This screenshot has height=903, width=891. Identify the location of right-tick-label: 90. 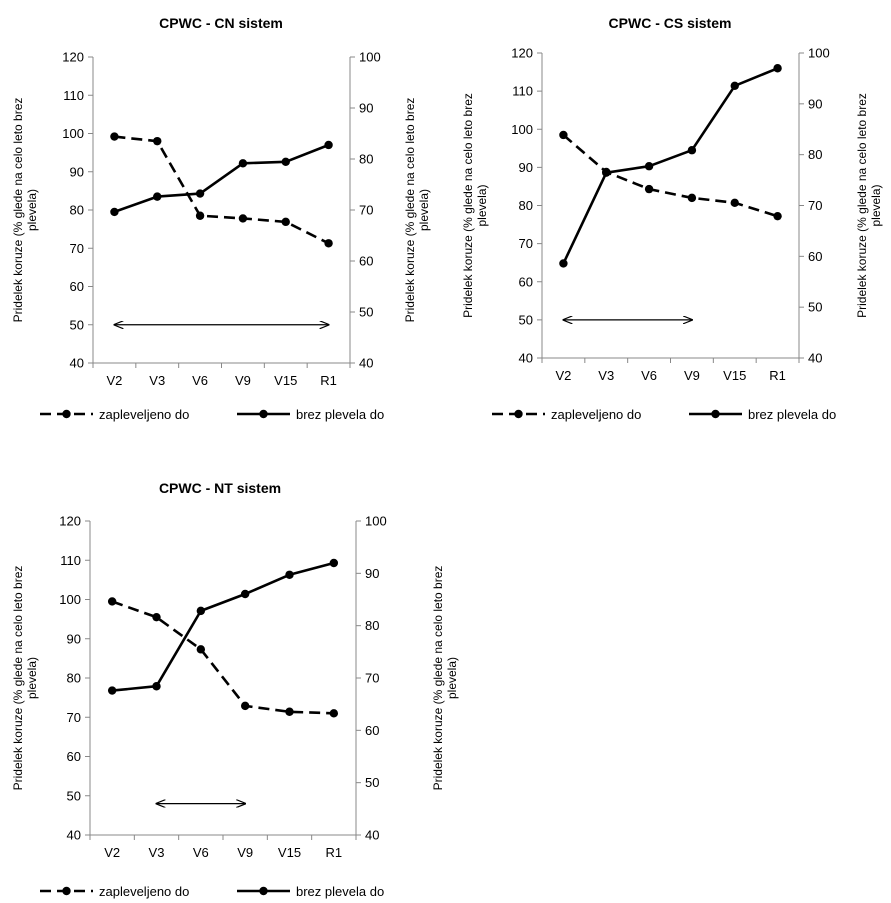
(815, 103).